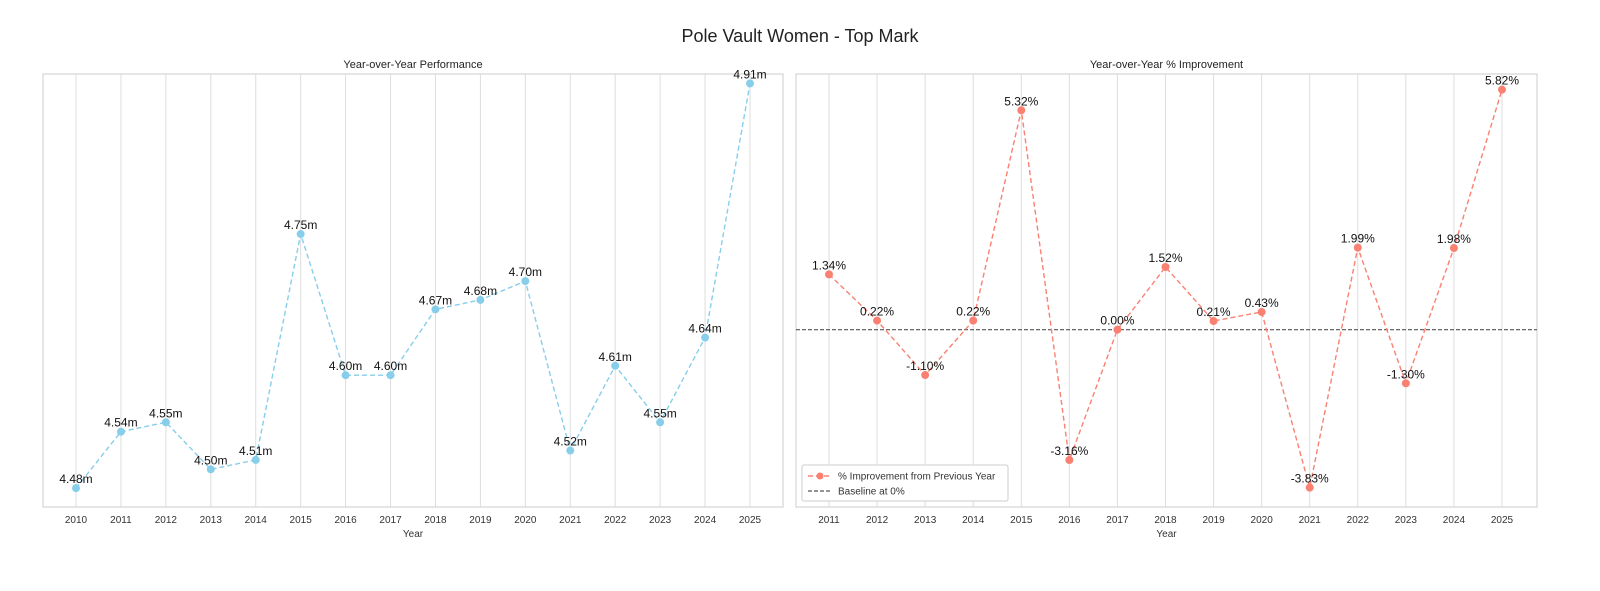  What do you see at coordinates (120, 423) in the screenshot?
I see `data-label: 4.54m` at bounding box center [120, 423].